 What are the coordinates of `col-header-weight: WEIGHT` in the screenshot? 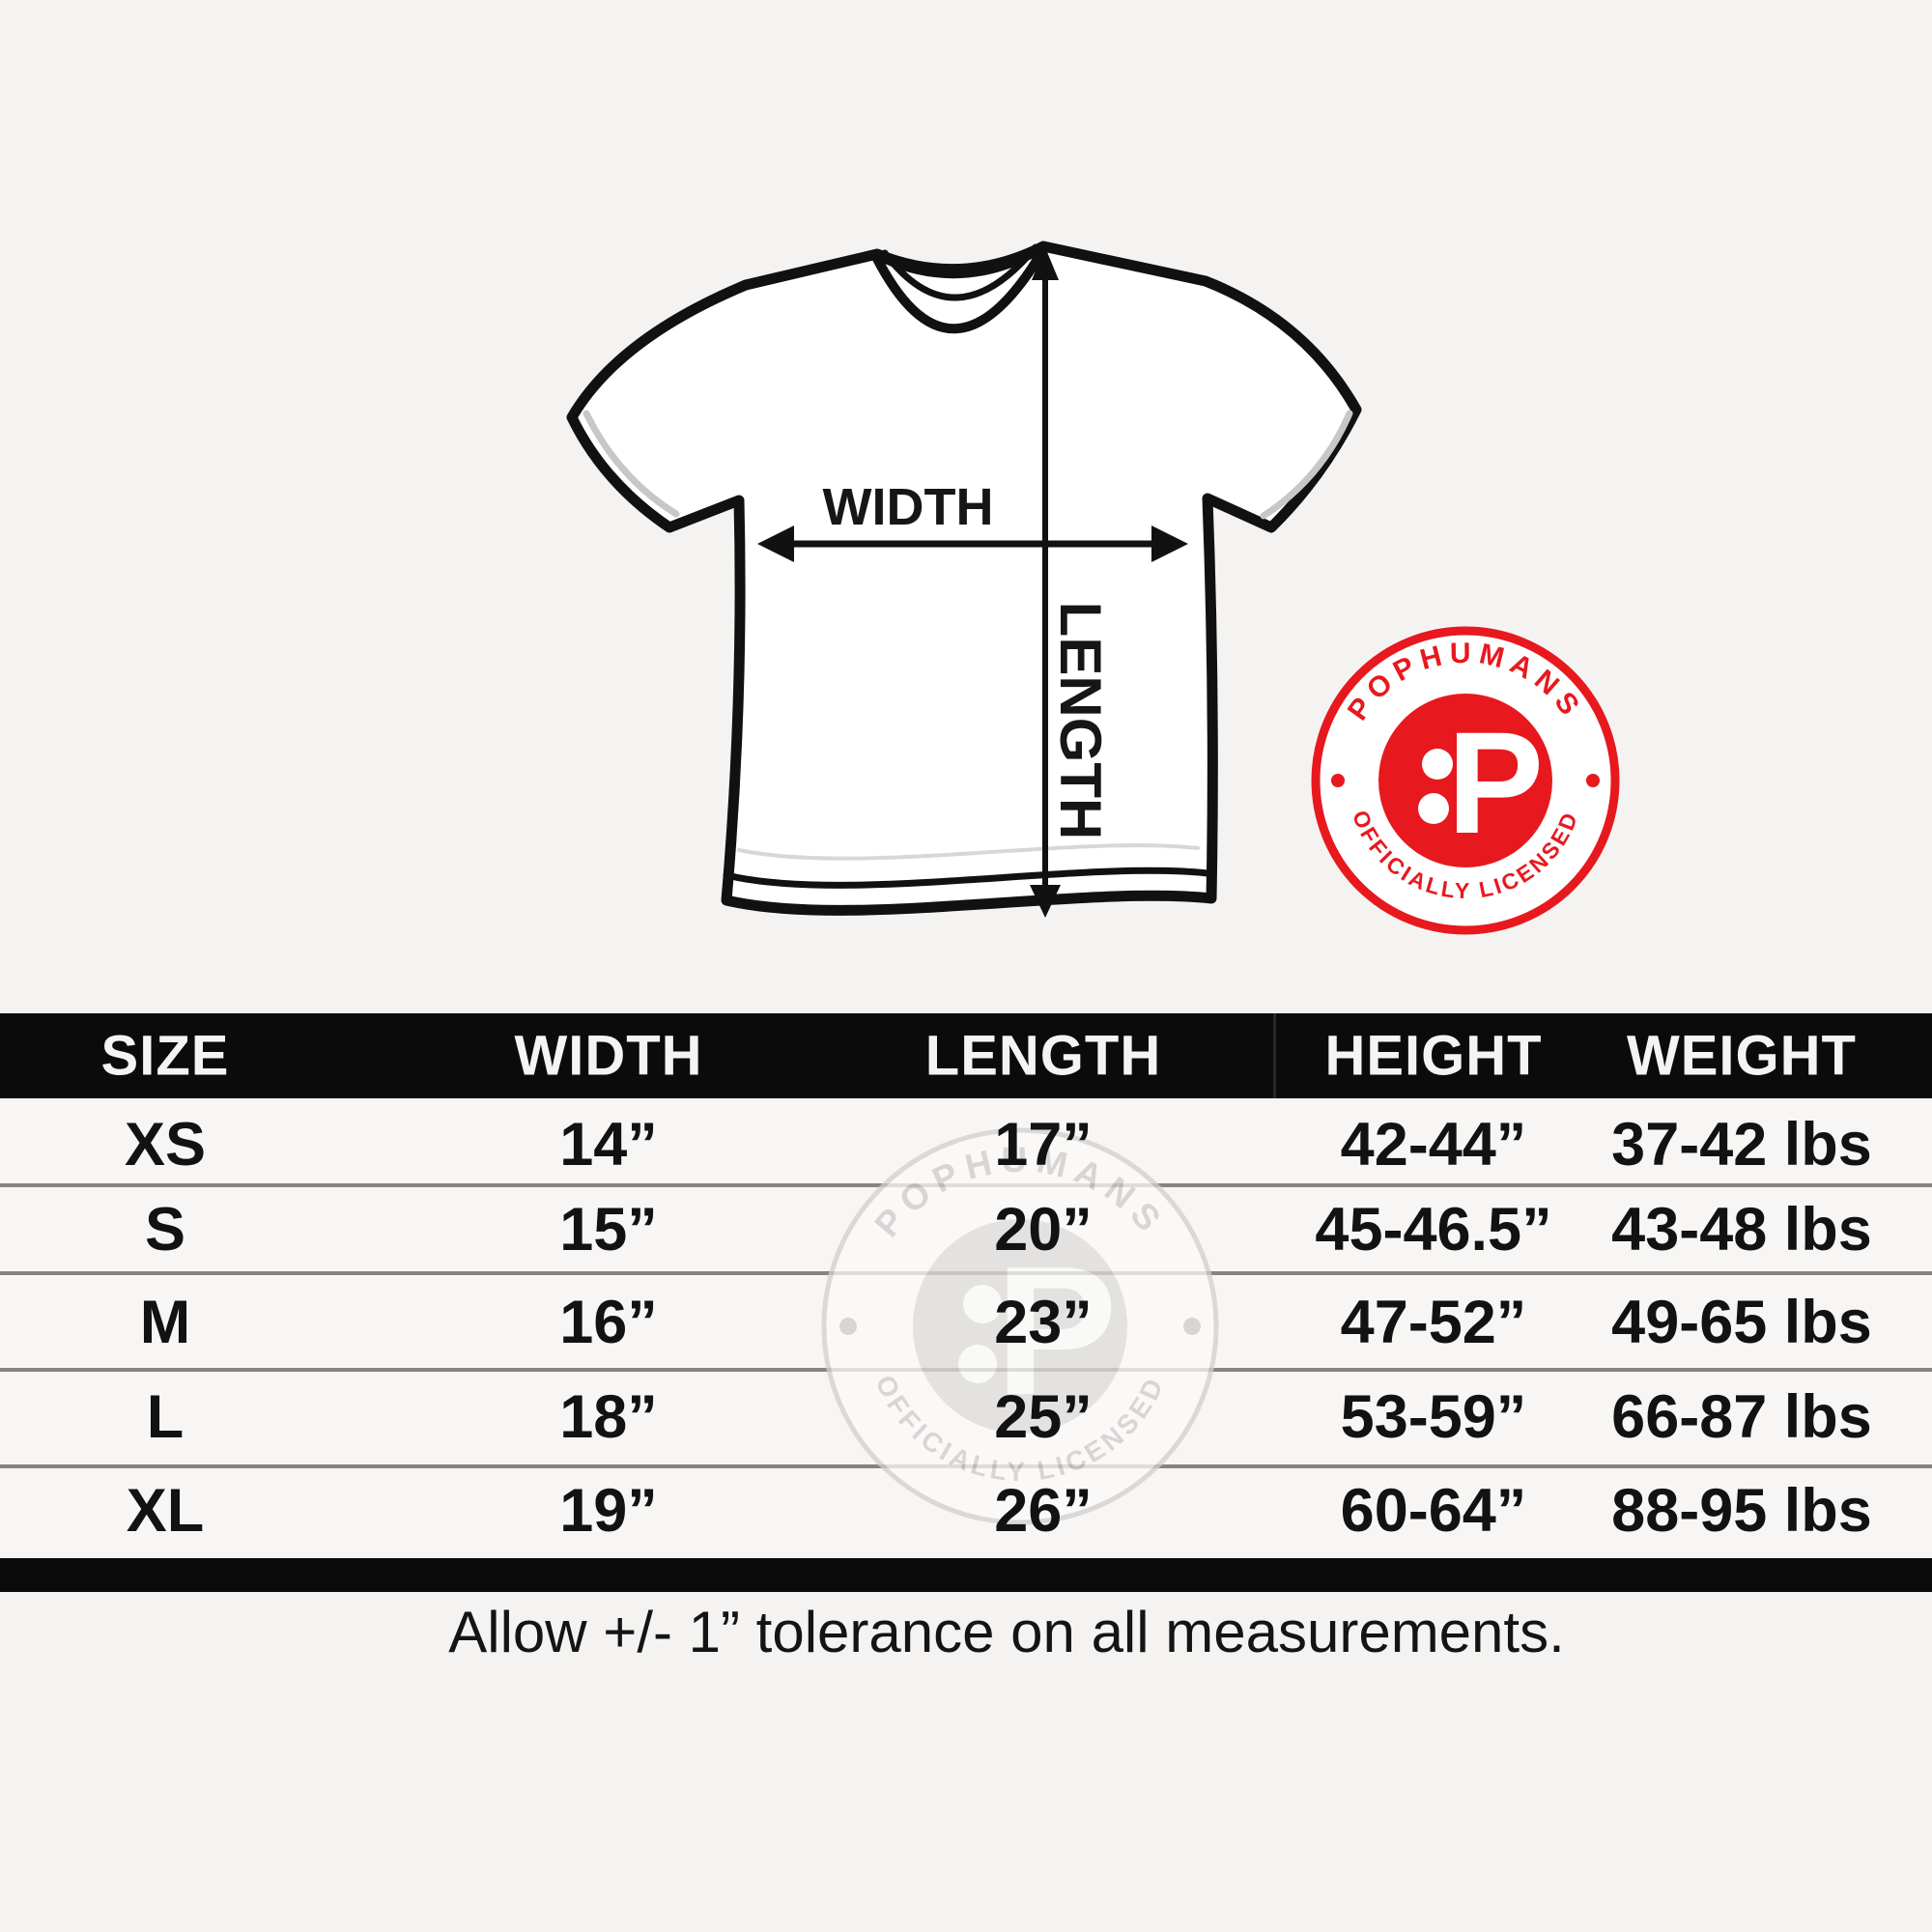 It's located at (1742, 1056).